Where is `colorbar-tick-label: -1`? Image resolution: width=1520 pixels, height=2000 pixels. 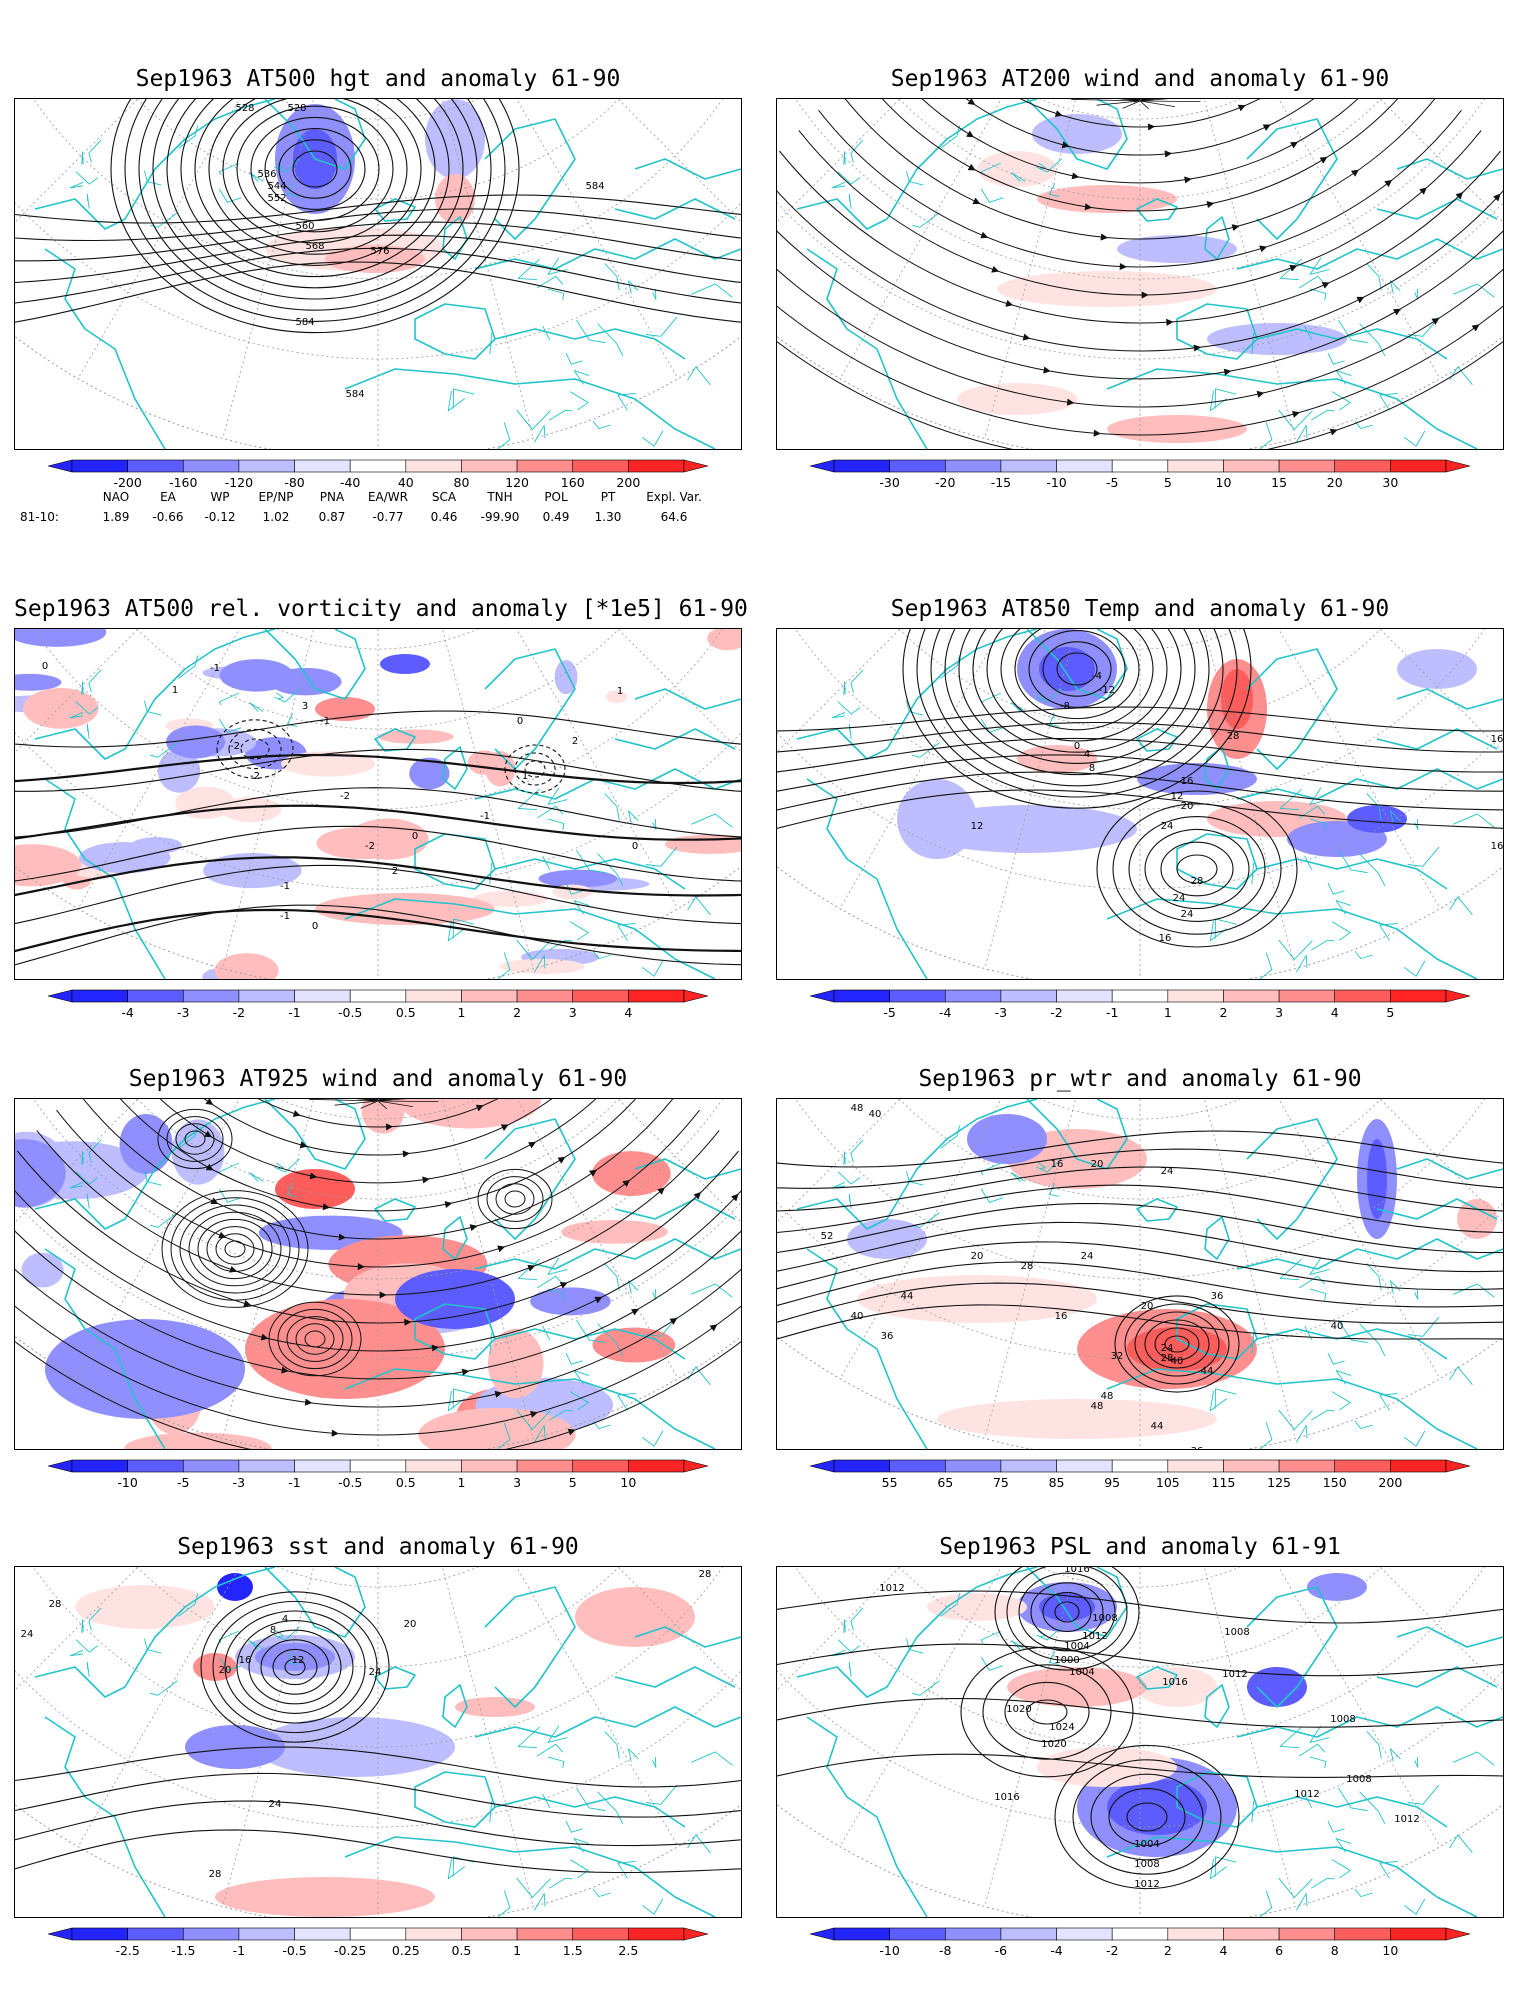 colorbar-tick-label: -1 is located at coordinates (1112, 1012).